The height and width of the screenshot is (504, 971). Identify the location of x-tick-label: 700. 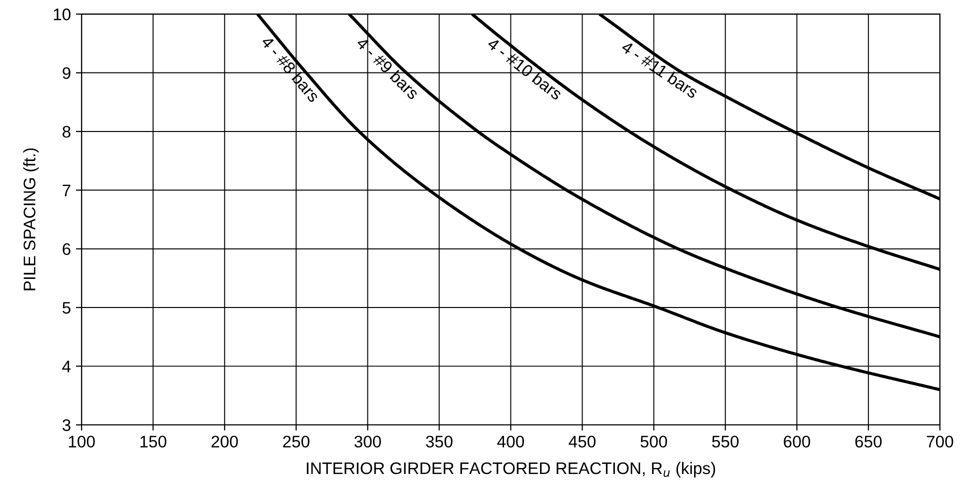
(940, 442).